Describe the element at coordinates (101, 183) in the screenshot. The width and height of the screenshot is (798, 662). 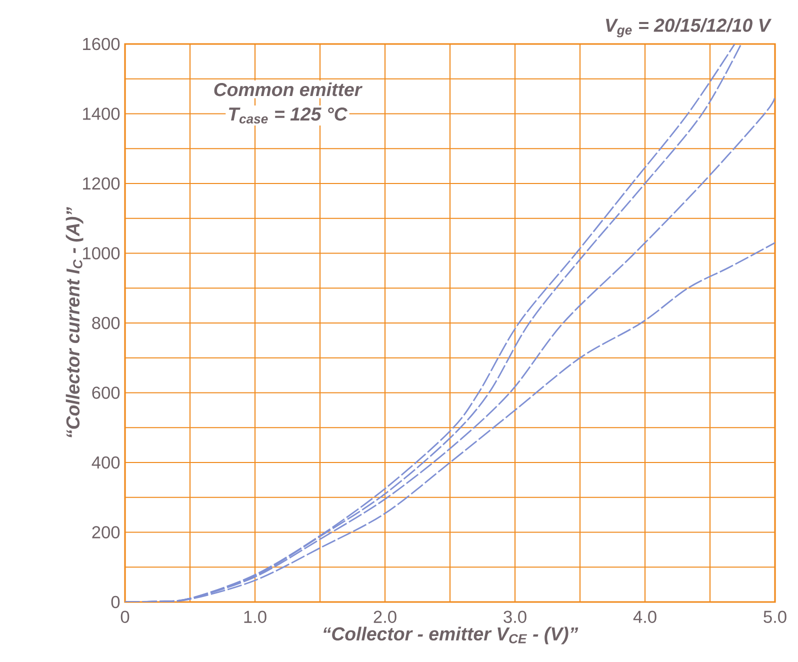
I see `y-tick-label: 1200` at that location.